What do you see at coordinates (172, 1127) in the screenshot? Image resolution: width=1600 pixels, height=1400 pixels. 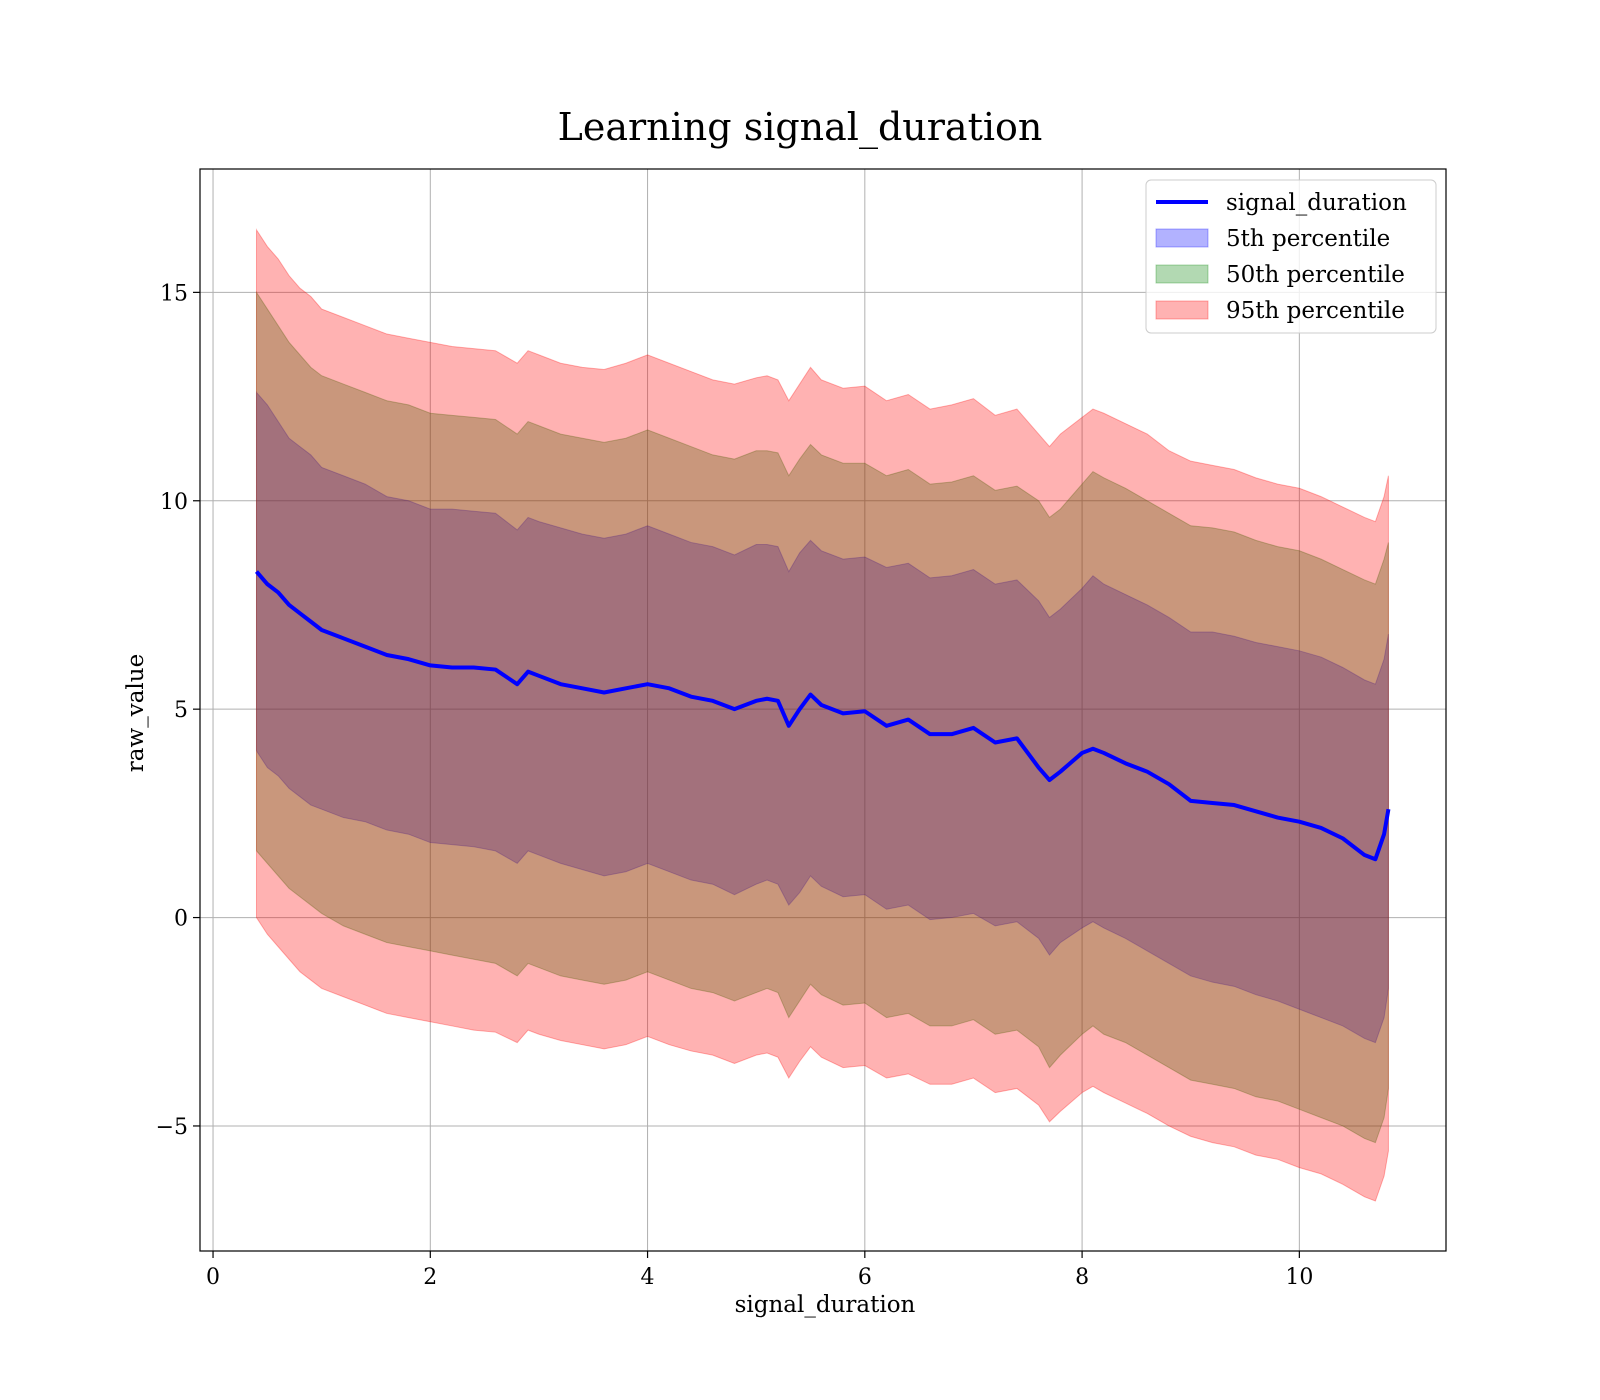 I see `y-tick-label: −5` at bounding box center [172, 1127].